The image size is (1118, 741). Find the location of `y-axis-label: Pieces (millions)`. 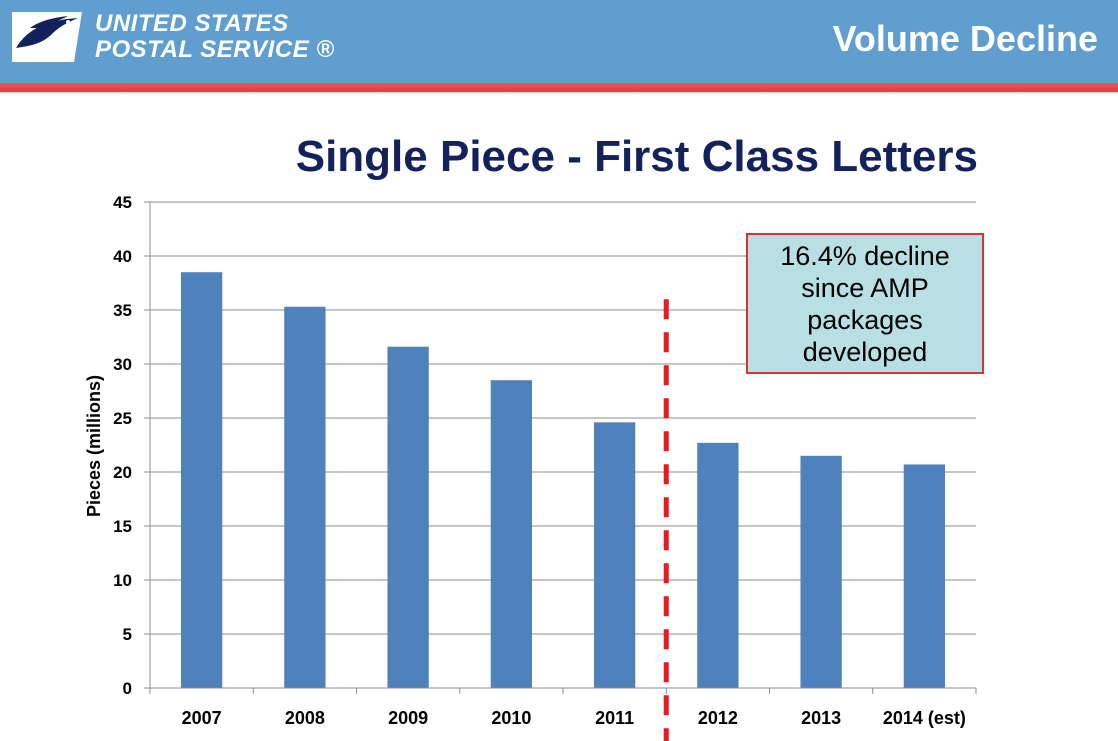

y-axis-label: Pieces (millions) is located at coordinates (94, 446).